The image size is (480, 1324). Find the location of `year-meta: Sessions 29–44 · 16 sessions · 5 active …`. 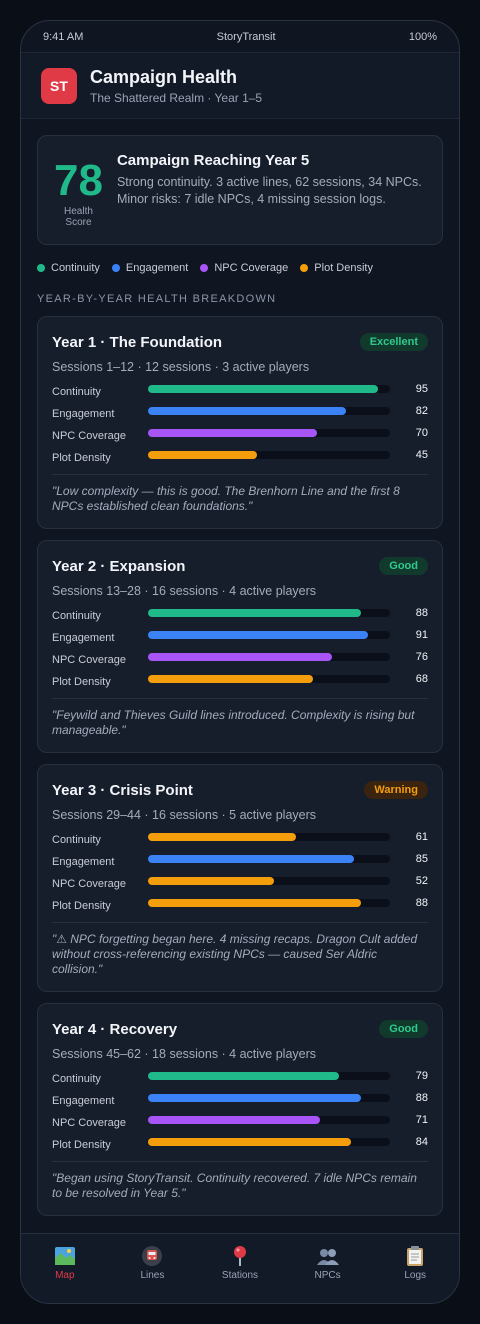

year-meta: Sessions 29–44 · 16 sessions · 5 active … is located at coordinates (184, 815).